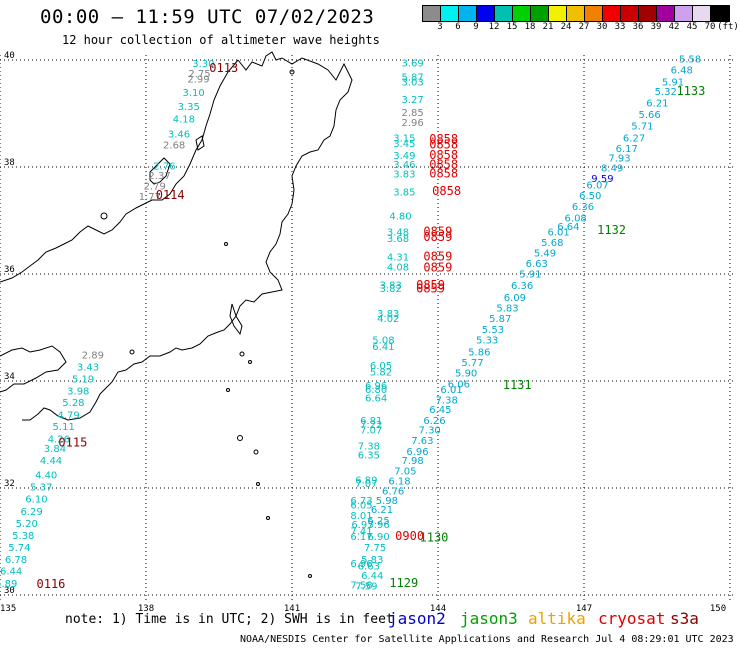 The height and width of the screenshot is (650, 740). Describe the element at coordinates (413, 77) in the screenshot. I see `wave-height-value: 5.87` at that location.